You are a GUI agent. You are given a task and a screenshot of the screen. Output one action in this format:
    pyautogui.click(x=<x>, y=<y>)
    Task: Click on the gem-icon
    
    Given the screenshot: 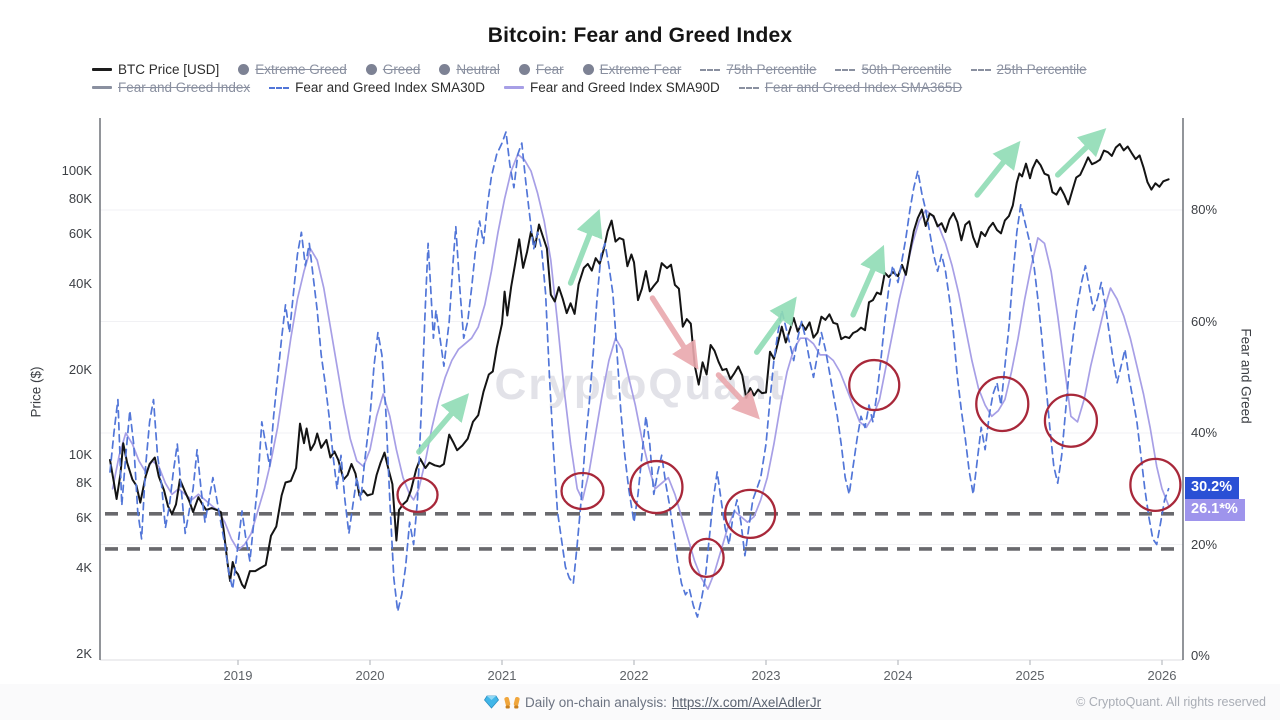 What is the action you would take?
    pyautogui.click(x=491, y=702)
    